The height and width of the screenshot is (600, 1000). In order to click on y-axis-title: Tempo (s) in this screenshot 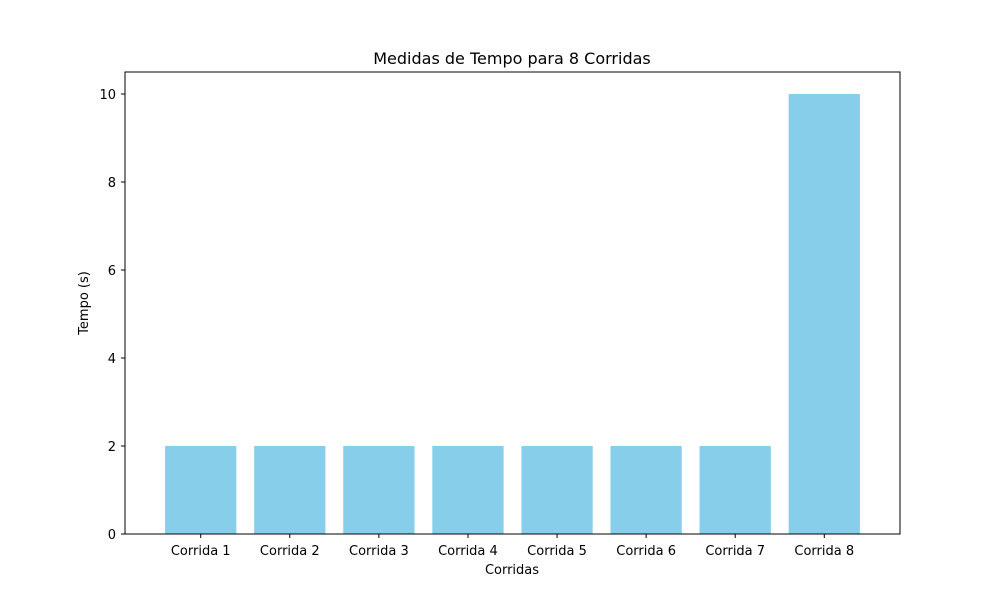, I will do `click(84, 303)`.